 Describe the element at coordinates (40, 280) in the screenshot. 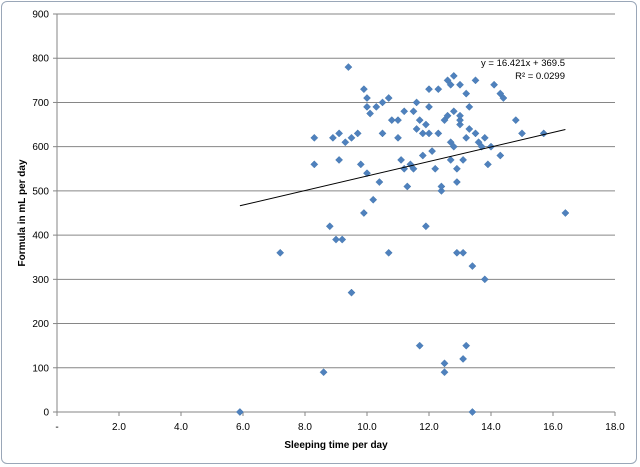

I see `y-tick-label: 300` at that location.